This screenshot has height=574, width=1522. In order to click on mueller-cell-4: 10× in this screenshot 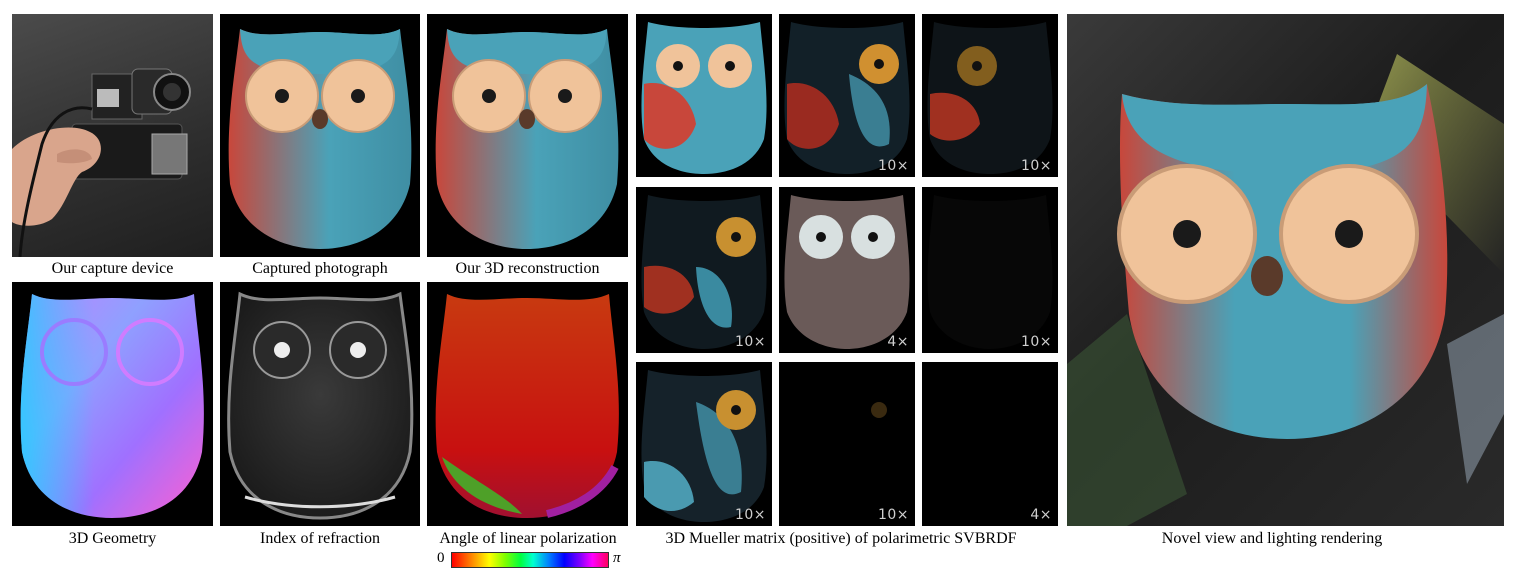, I will do `click(704, 270)`.